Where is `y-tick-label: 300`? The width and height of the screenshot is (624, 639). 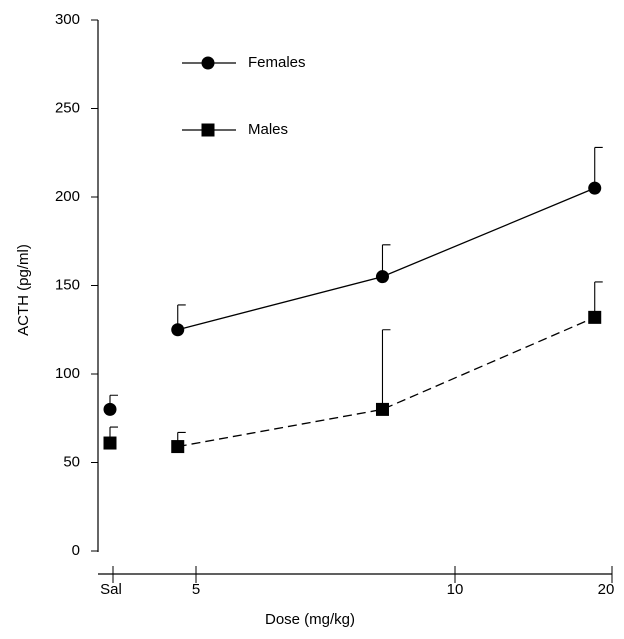
y-tick-label: 300 is located at coordinates (67, 19).